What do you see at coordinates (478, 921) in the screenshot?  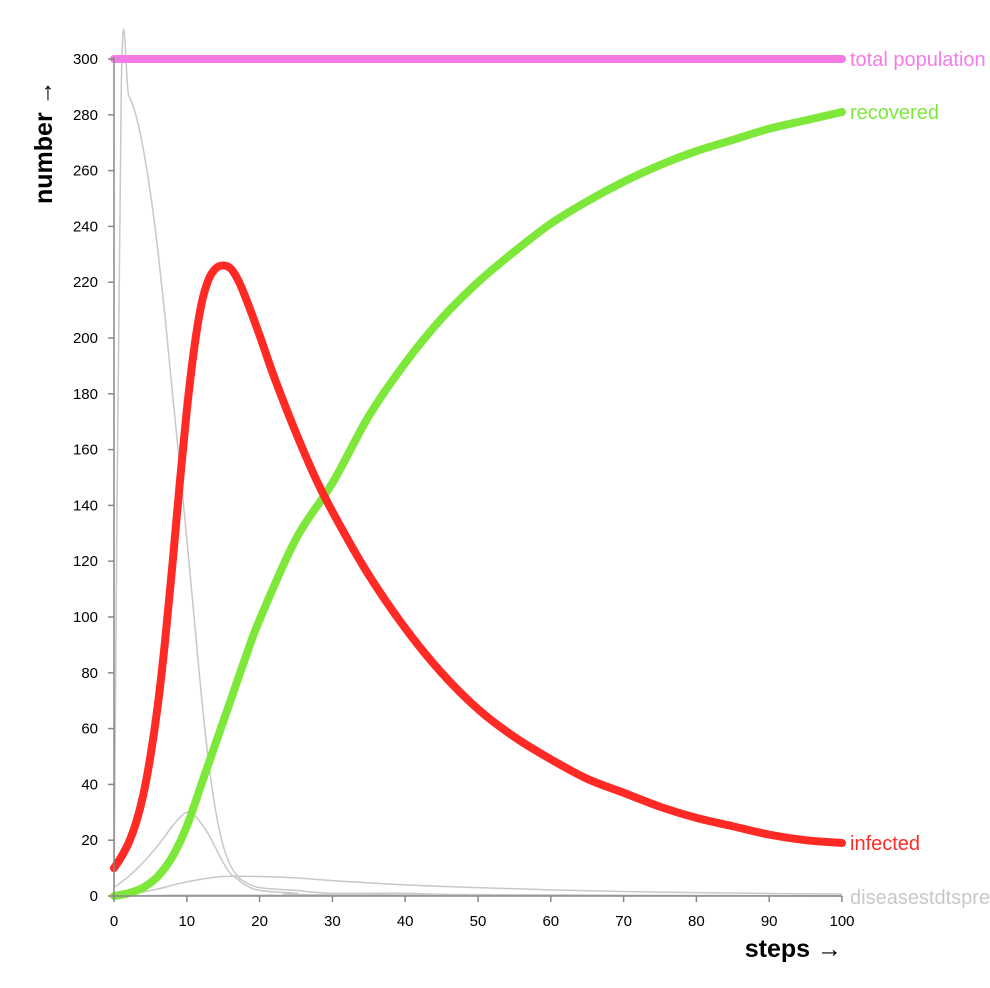 I see `x-tick-label: 50` at bounding box center [478, 921].